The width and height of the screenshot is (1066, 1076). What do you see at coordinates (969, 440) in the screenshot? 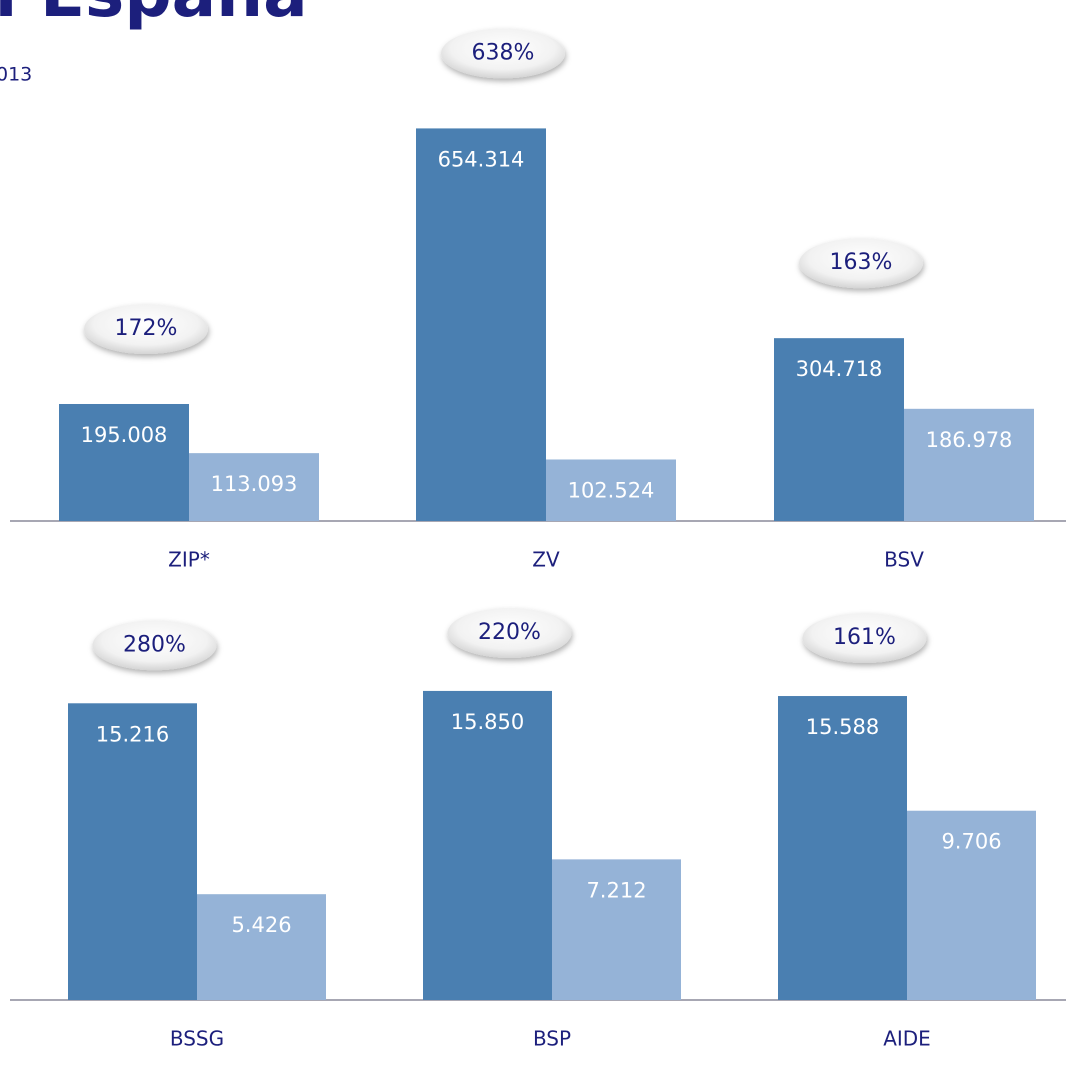
I see `value-label: 186.978` at bounding box center [969, 440].